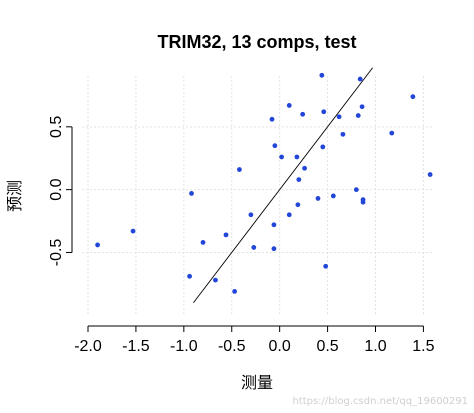 The image size is (474, 413). Describe the element at coordinates (88, 346) in the screenshot. I see `x-tick-label-0: -2.0` at that location.